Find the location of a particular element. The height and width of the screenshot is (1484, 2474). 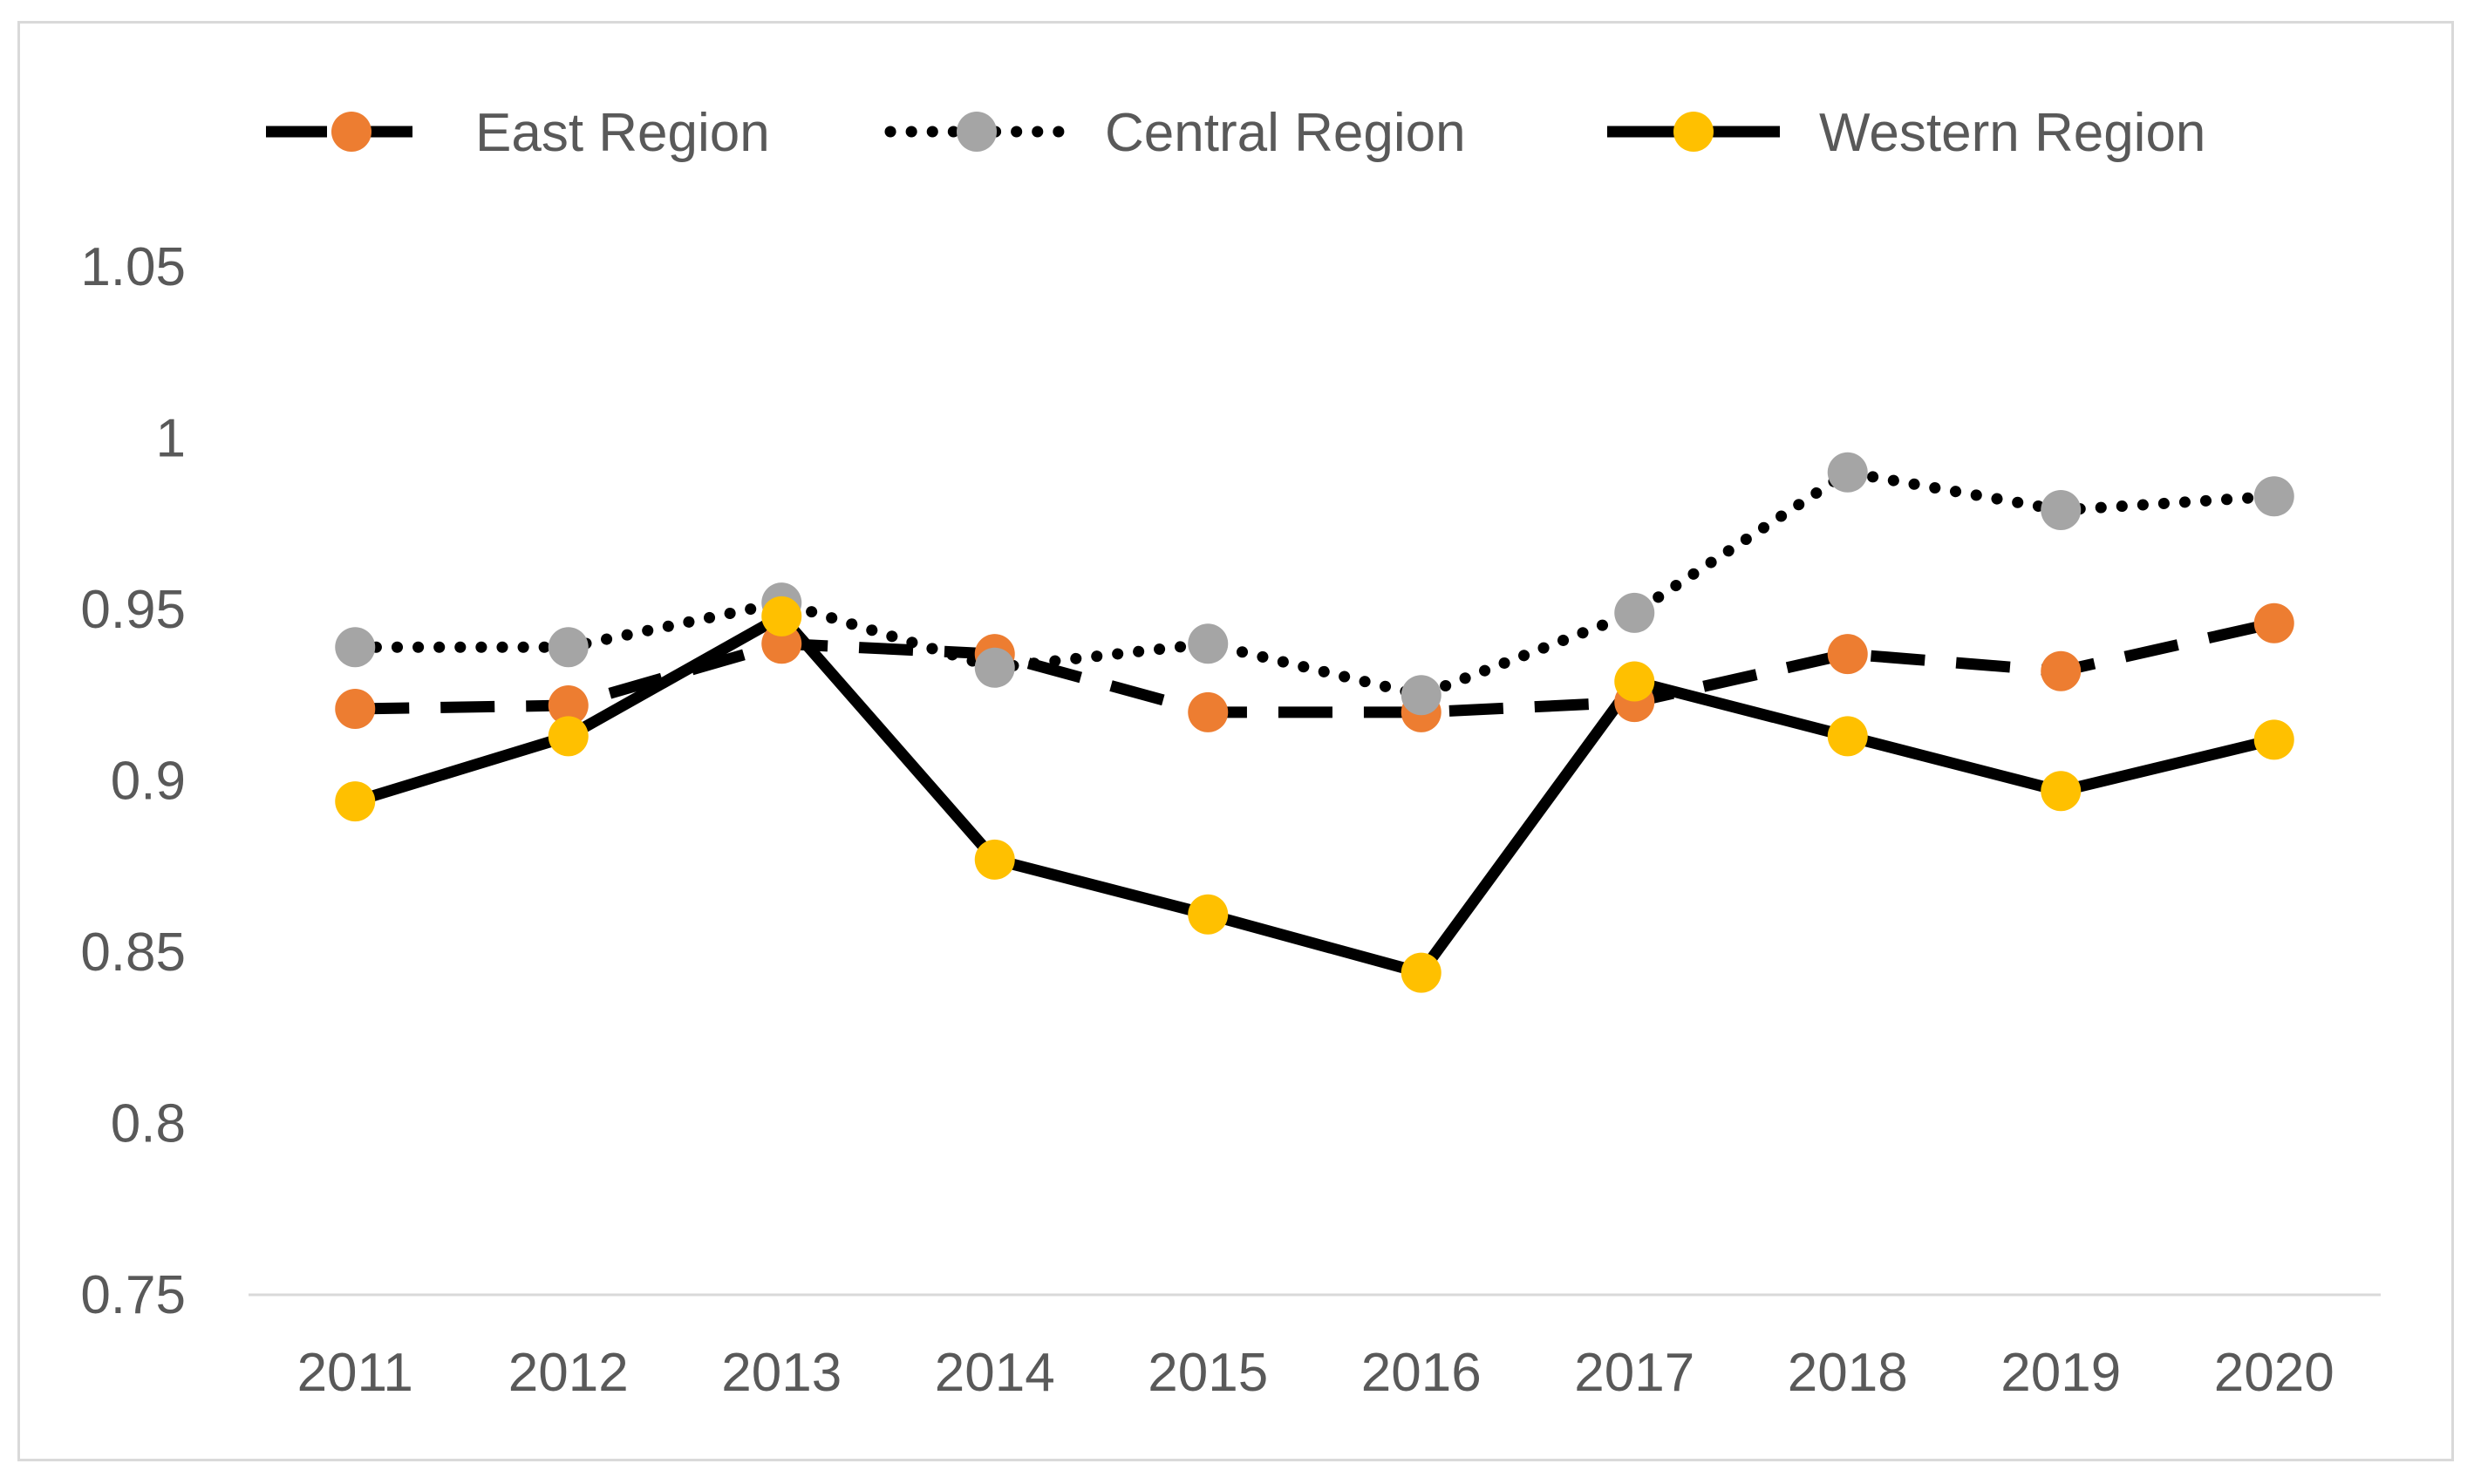

y-tick-label: 0.85 is located at coordinates (133, 952).